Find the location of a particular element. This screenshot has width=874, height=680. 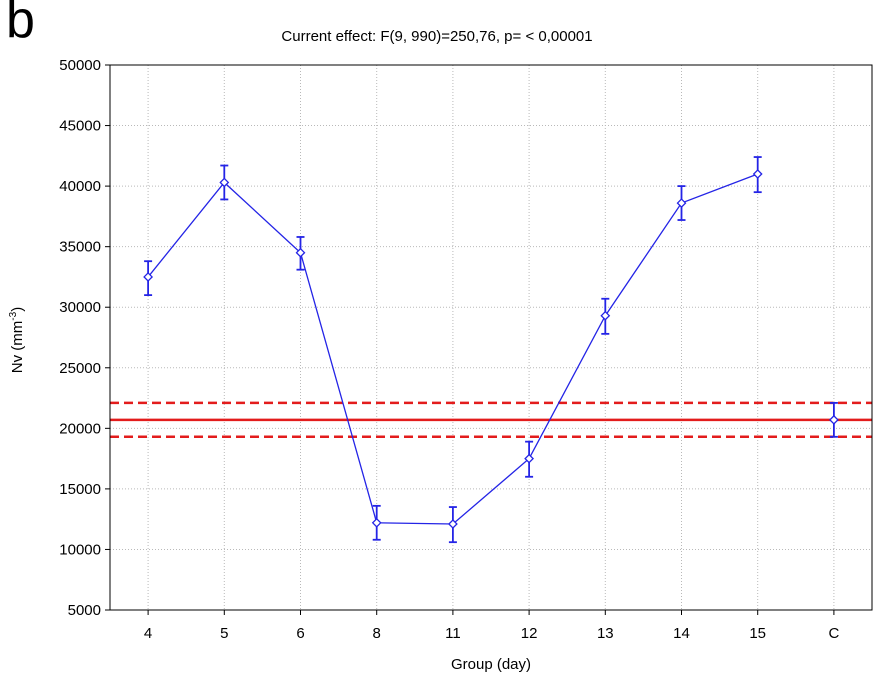

y-tick-label: 45000 is located at coordinates (80, 126).